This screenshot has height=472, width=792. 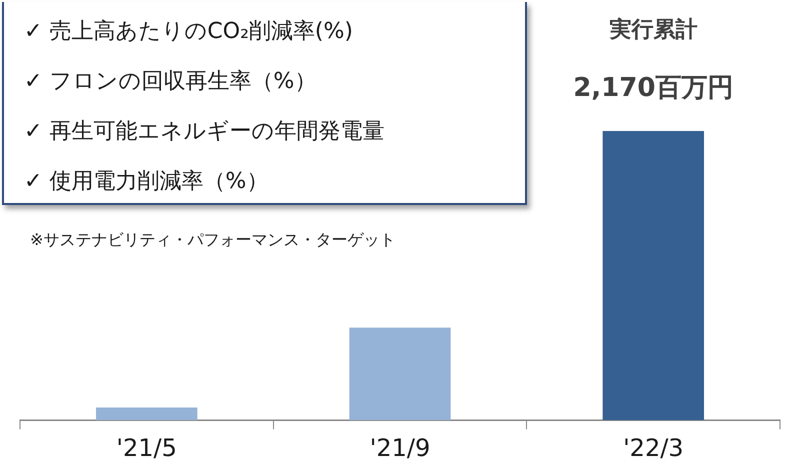 I want to click on annotation: ※サステナビリティ・パフォーマンス・ターゲット, so click(x=213, y=240).